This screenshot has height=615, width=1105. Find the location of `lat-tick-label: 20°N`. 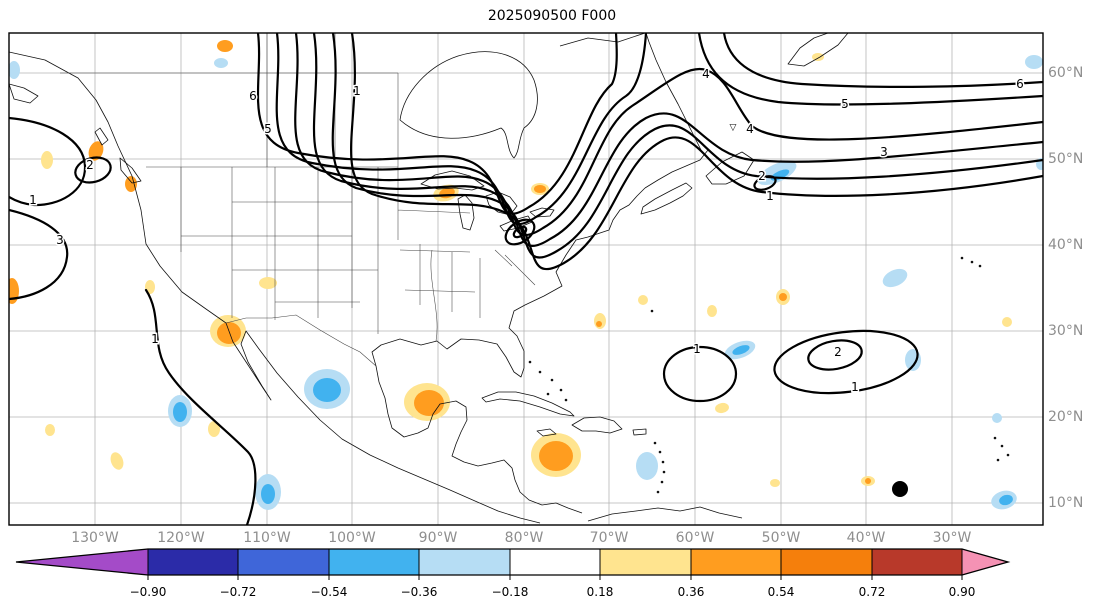

lat-tick-label: 20°N is located at coordinates (1065, 417).